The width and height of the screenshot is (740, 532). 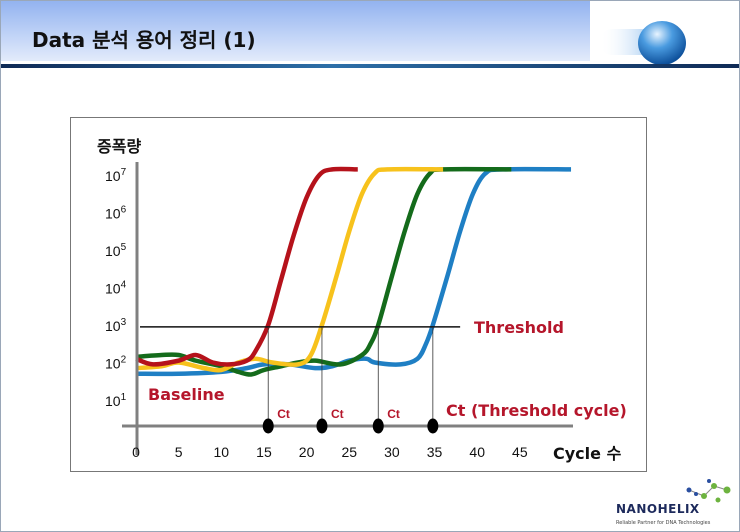 What do you see at coordinates (708, 491) in the screenshot?
I see `helix-logo-icon` at bounding box center [708, 491].